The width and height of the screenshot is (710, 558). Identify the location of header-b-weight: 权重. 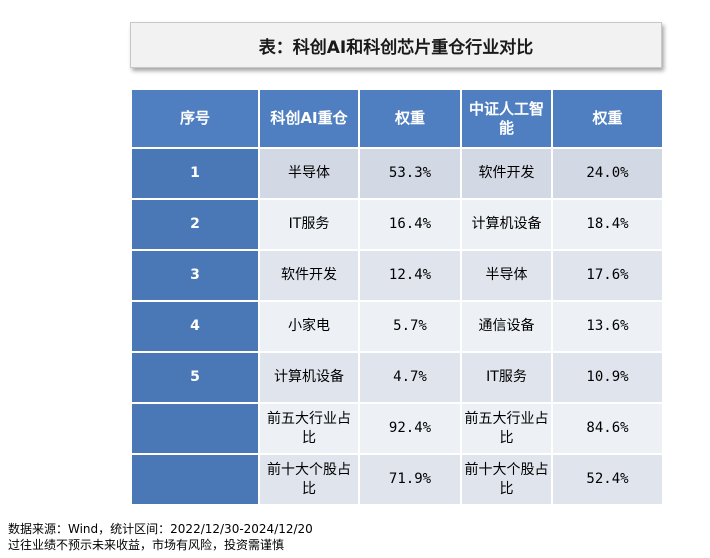
(607, 118).